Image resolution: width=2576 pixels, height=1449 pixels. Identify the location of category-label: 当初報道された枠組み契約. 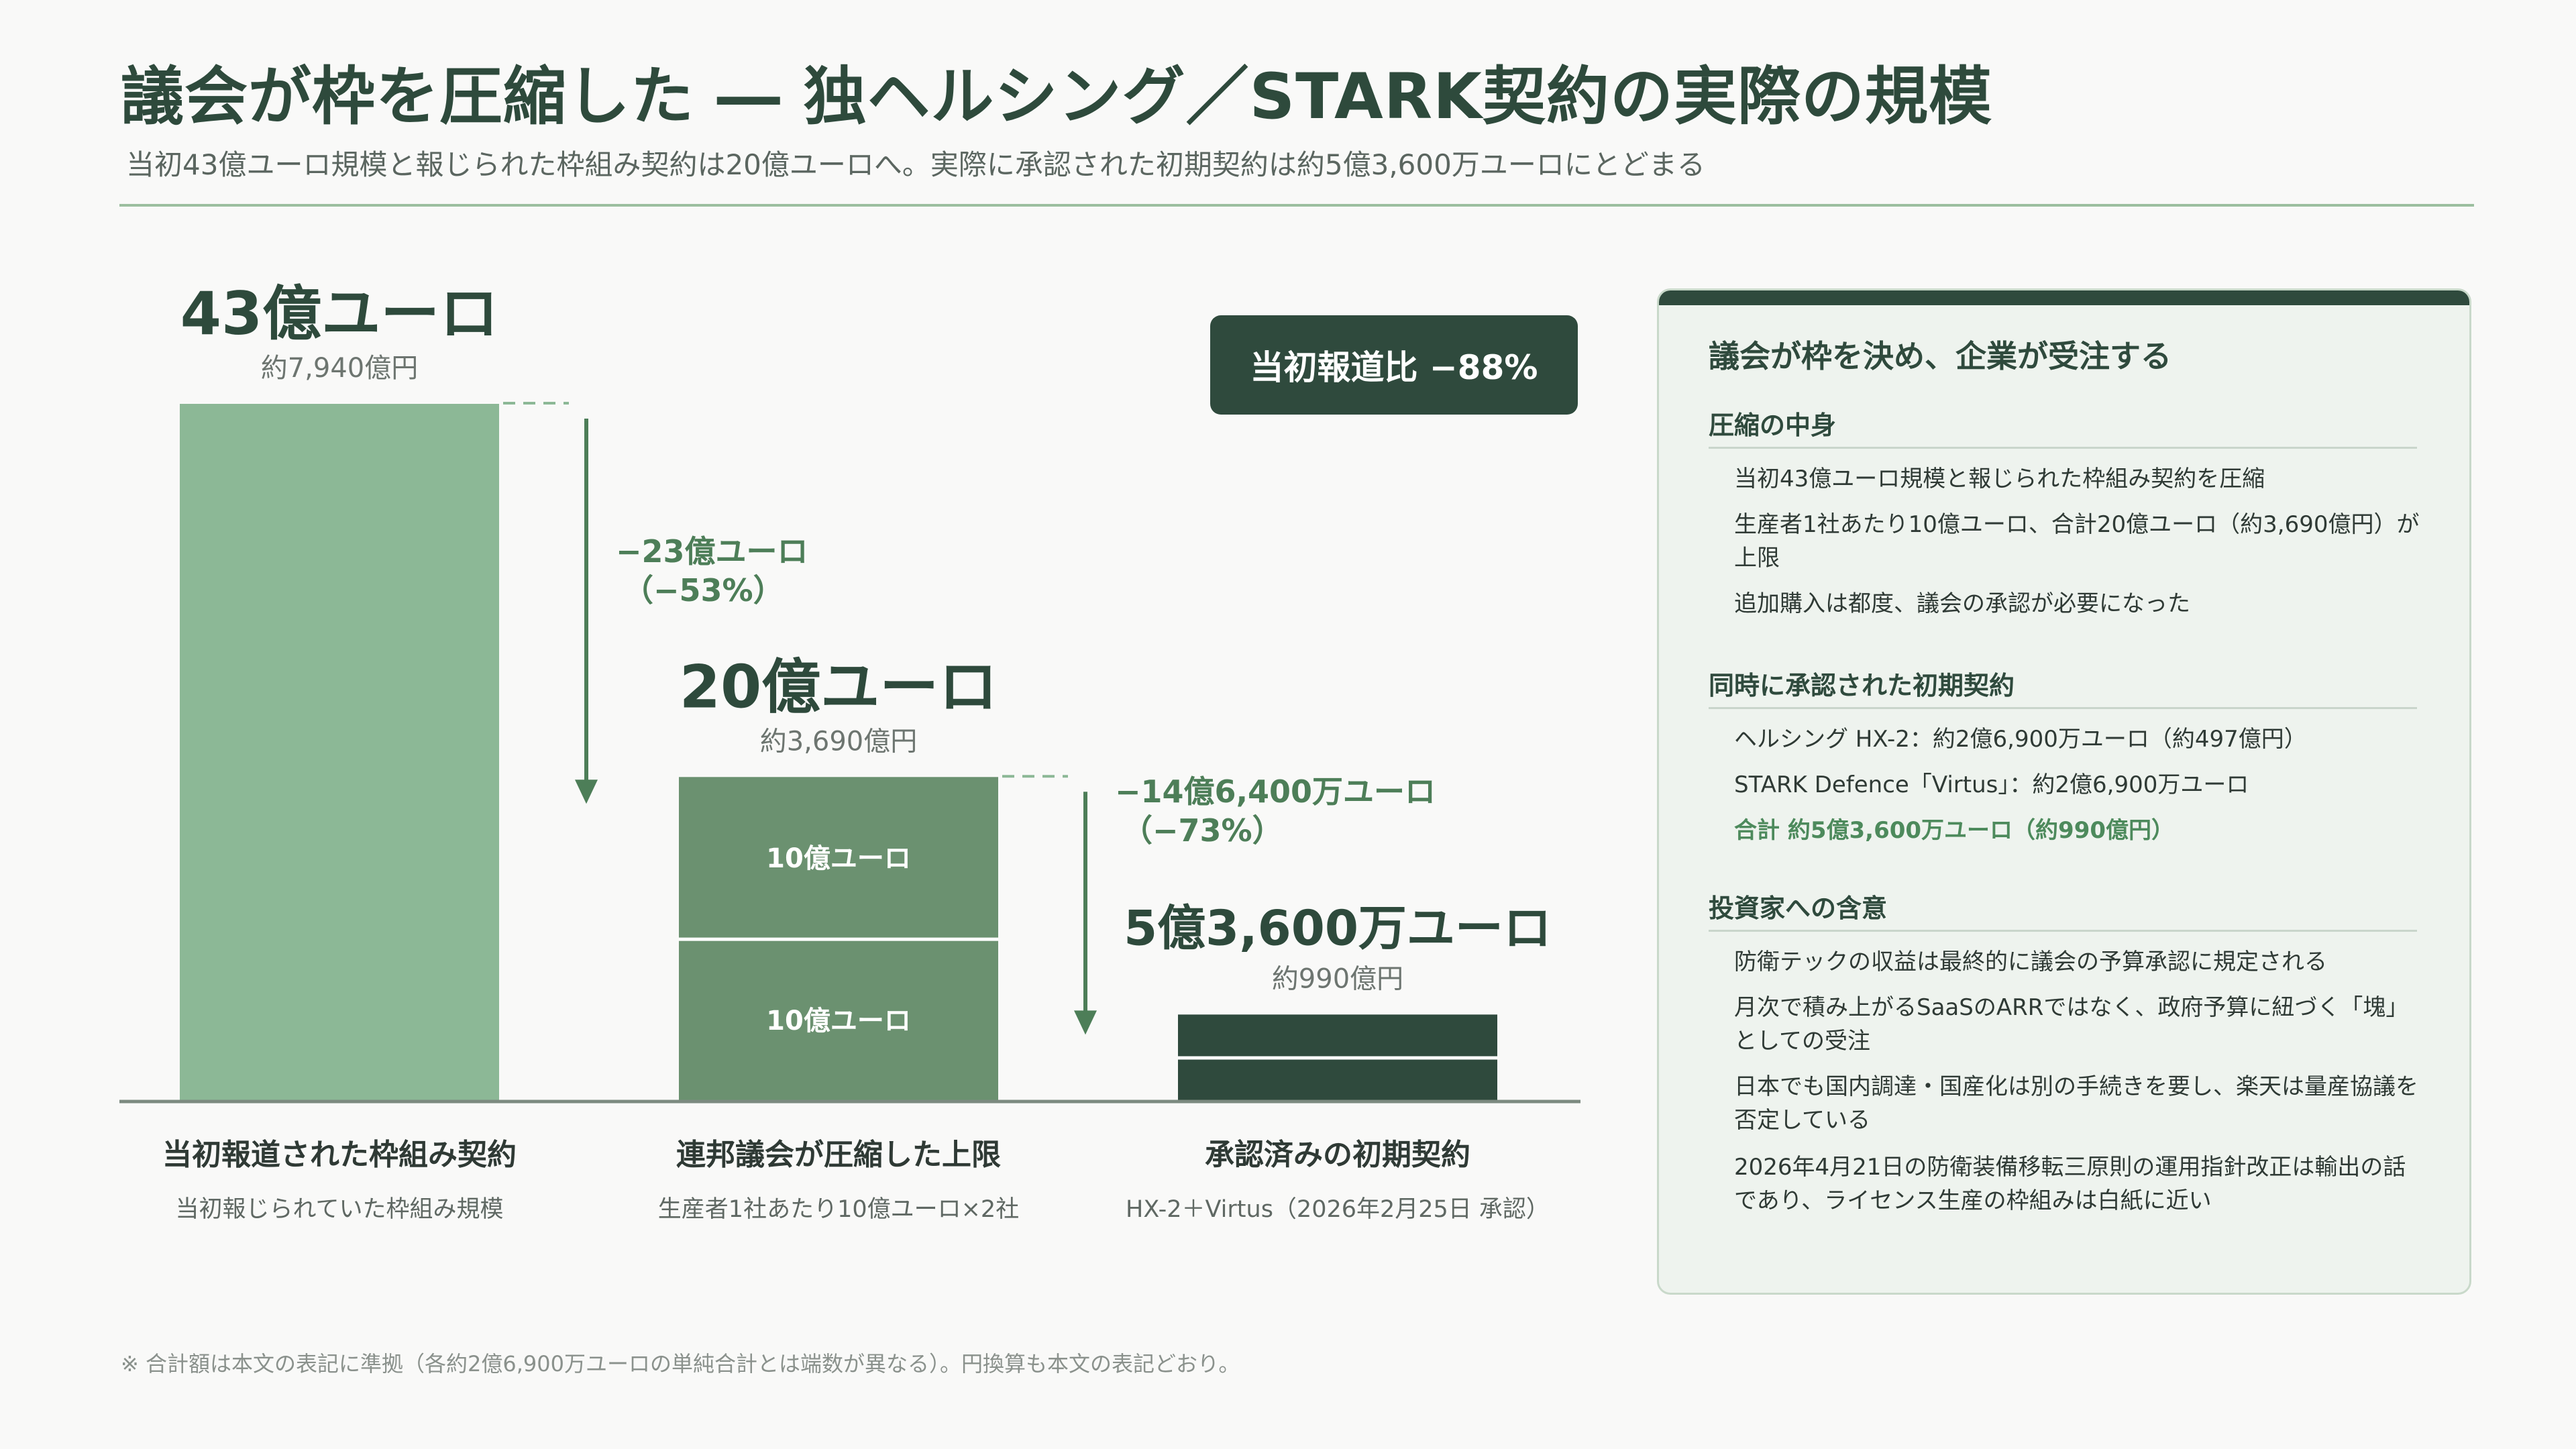
(339, 1155).